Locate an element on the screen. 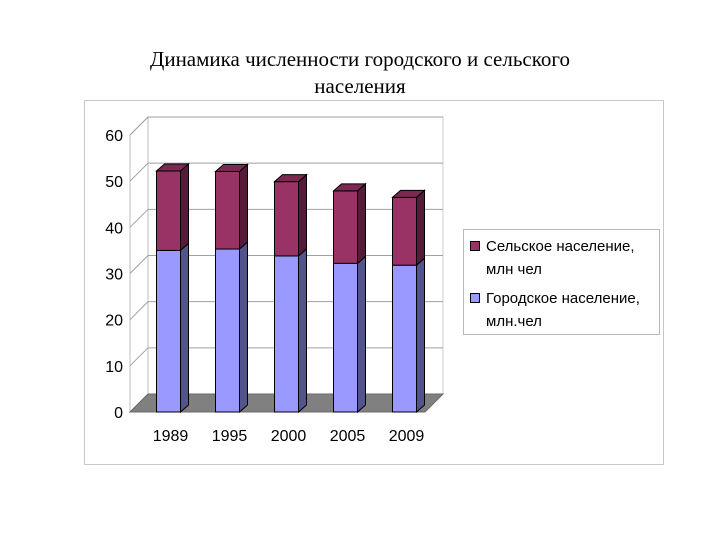 Image resolution: width=720 pixels, height=540 pixels. legend-swatch-urban is located at coordinates (475, 298).